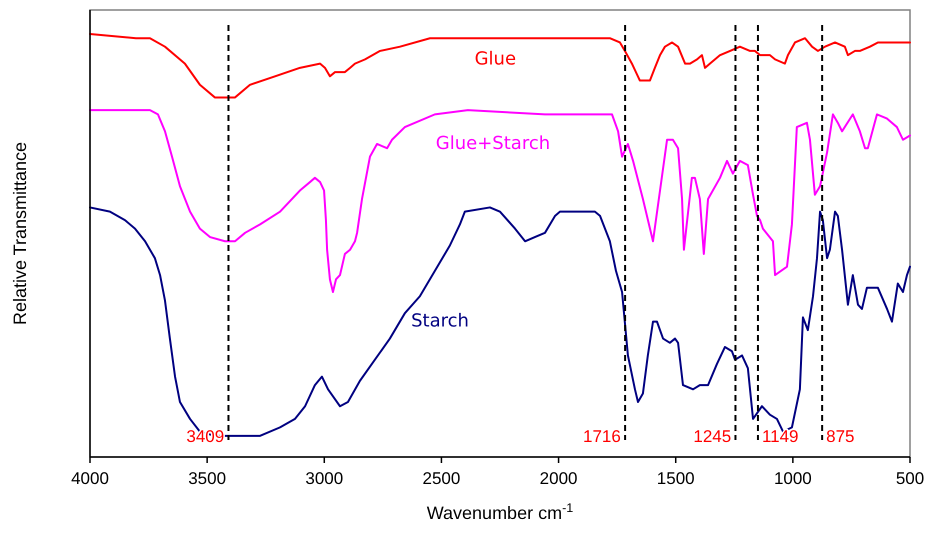  Describe the element at coordinates (324, 478) in the screenshot. I see `x-tick-label: 3000` at that location.